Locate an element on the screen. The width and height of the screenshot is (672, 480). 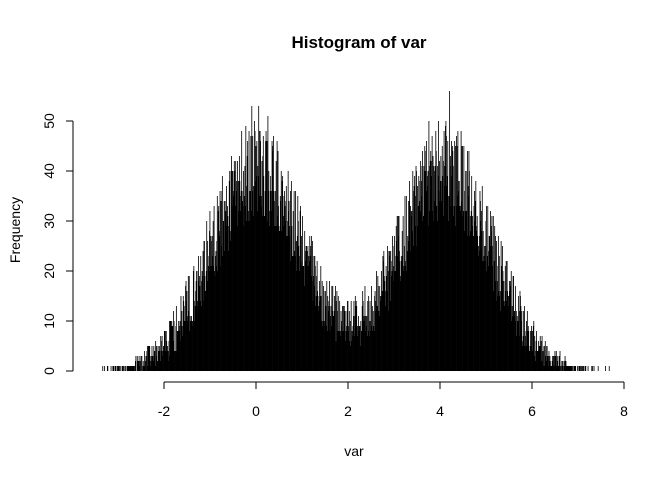
y-tick-label: 20 is located at coordinates (49, 271).